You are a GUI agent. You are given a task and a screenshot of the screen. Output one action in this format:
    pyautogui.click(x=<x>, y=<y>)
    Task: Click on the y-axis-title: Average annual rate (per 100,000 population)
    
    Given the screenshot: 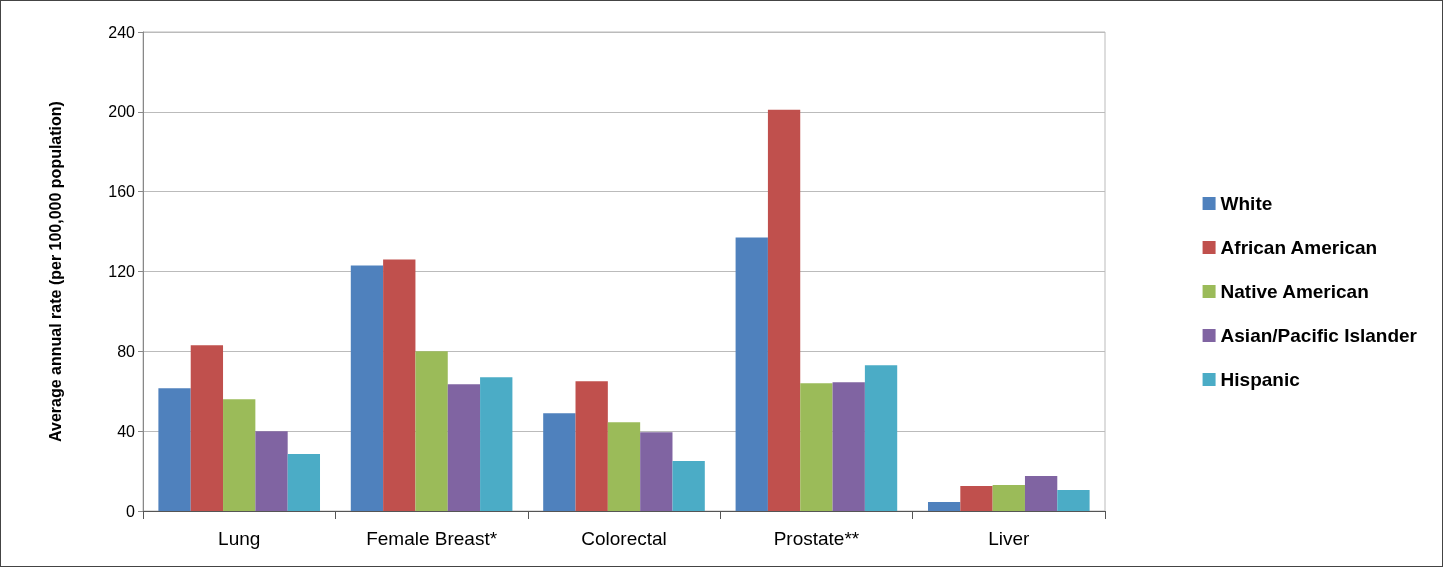 What is the action you would take?
    pyautogui.click(x=55, y=271)
    